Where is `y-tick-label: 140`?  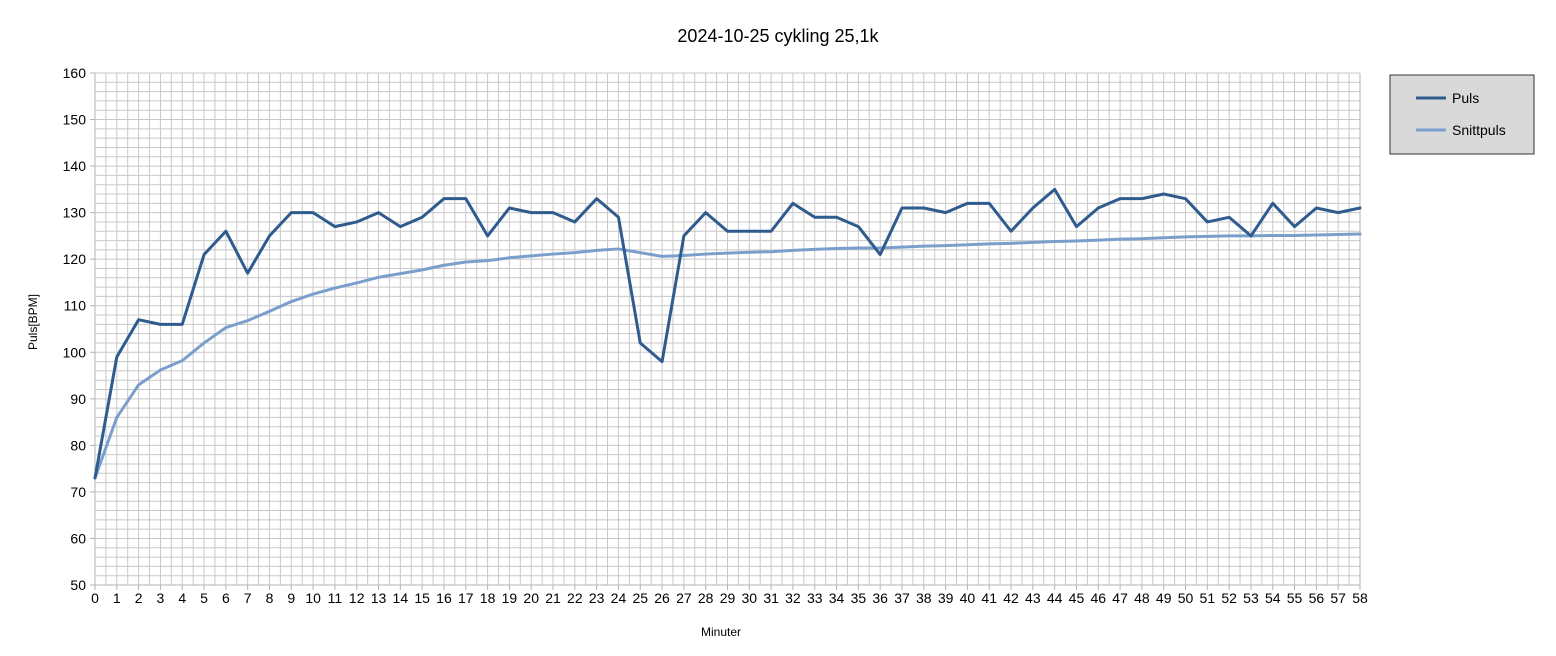 y-tick-label: 140 is located at coordinates (75, 166).